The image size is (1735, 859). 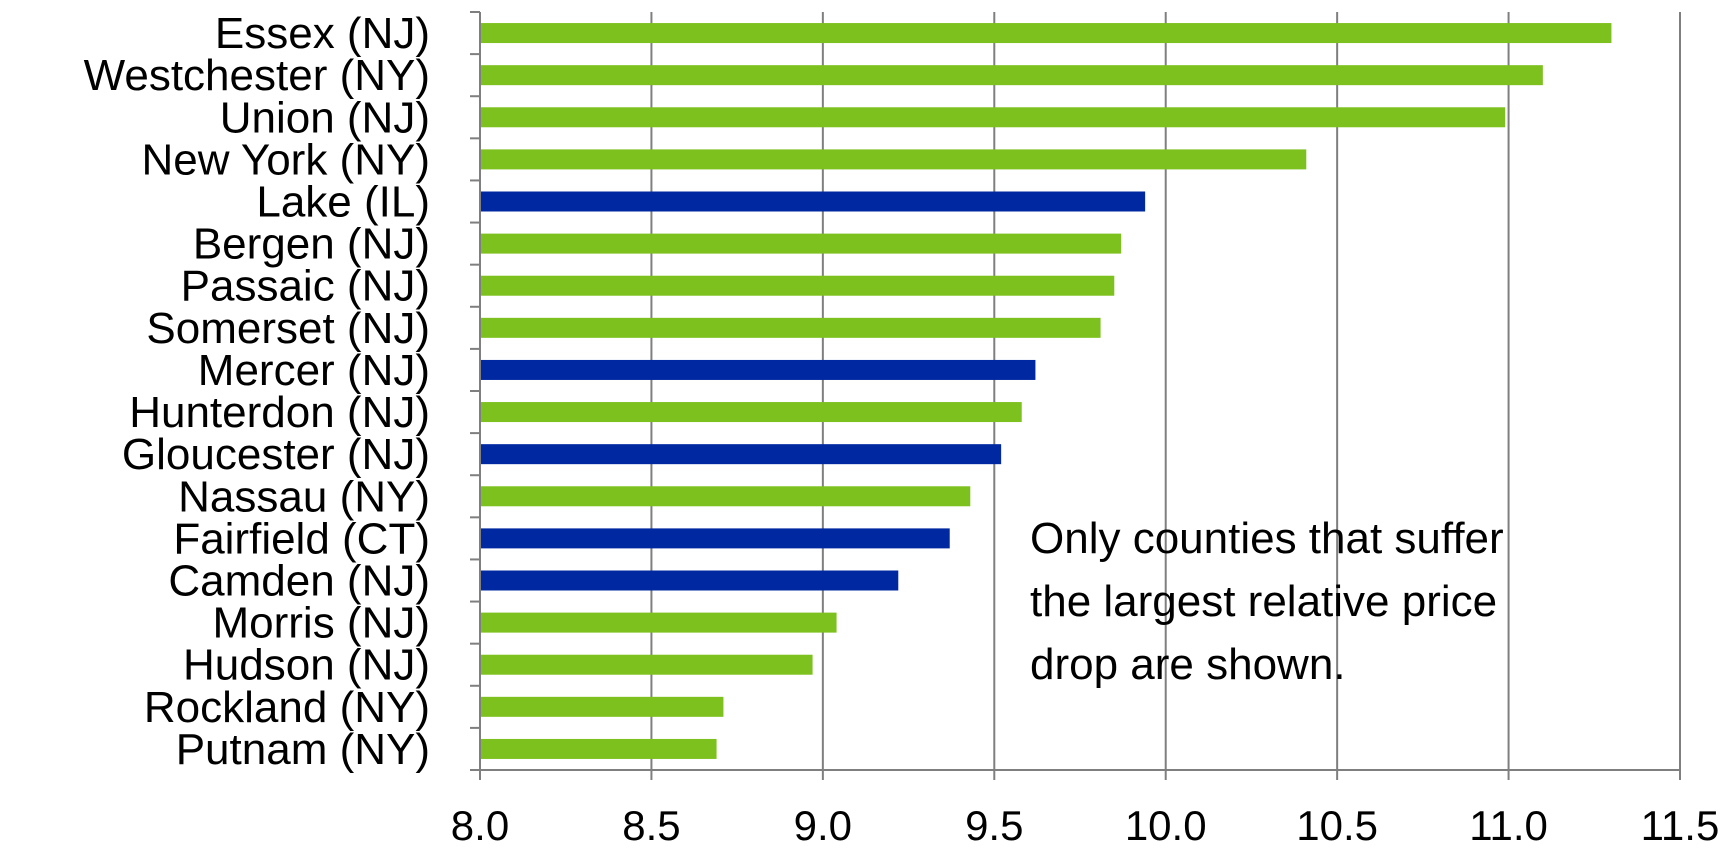 What do you see at coordinates (304, 496) in the screenshot?
I see `category-label-11: Nassau (NY)` at bounding box center [304, 496].